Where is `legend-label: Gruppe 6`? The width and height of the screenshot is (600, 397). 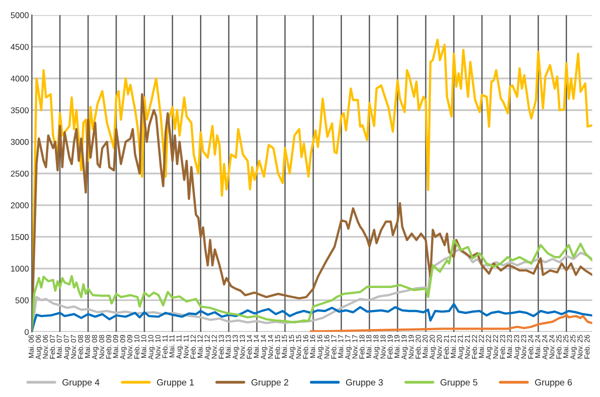 legend-label: Gruppe 6 is located at coordinates (553, 383).